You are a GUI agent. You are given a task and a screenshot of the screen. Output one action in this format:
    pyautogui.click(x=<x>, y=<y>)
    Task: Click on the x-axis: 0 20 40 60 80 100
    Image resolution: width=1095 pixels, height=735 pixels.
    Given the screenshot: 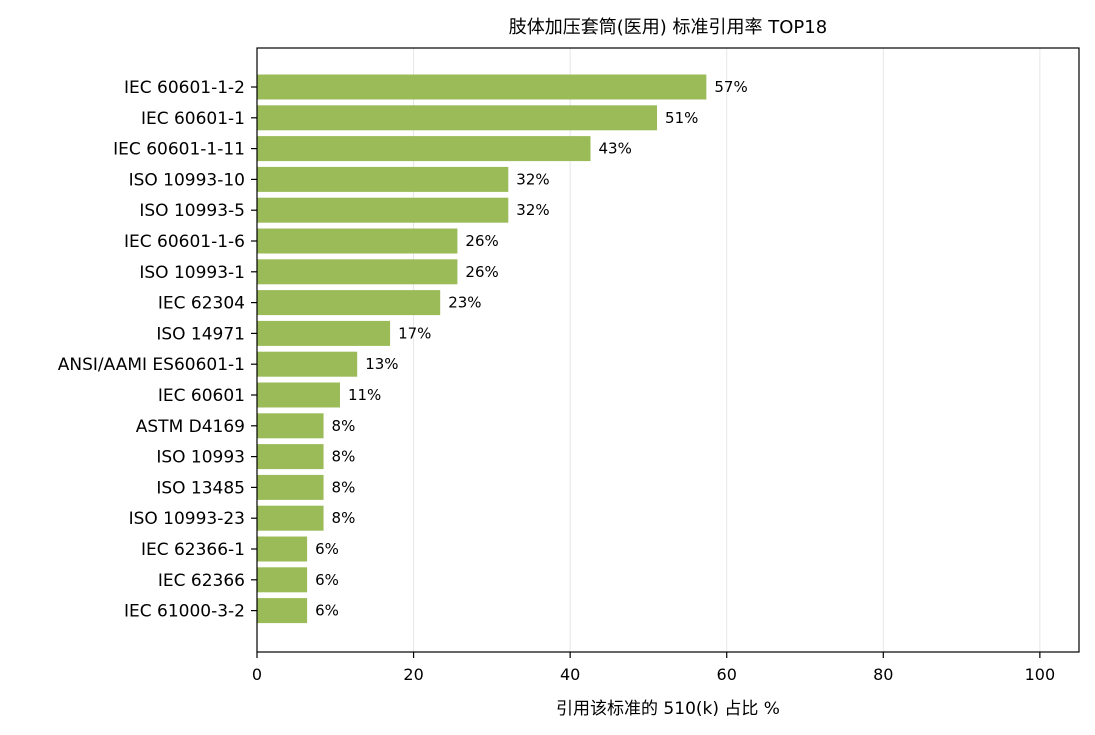 What is the action you would take?
    pyautogui.click(x=653, y=668)
    